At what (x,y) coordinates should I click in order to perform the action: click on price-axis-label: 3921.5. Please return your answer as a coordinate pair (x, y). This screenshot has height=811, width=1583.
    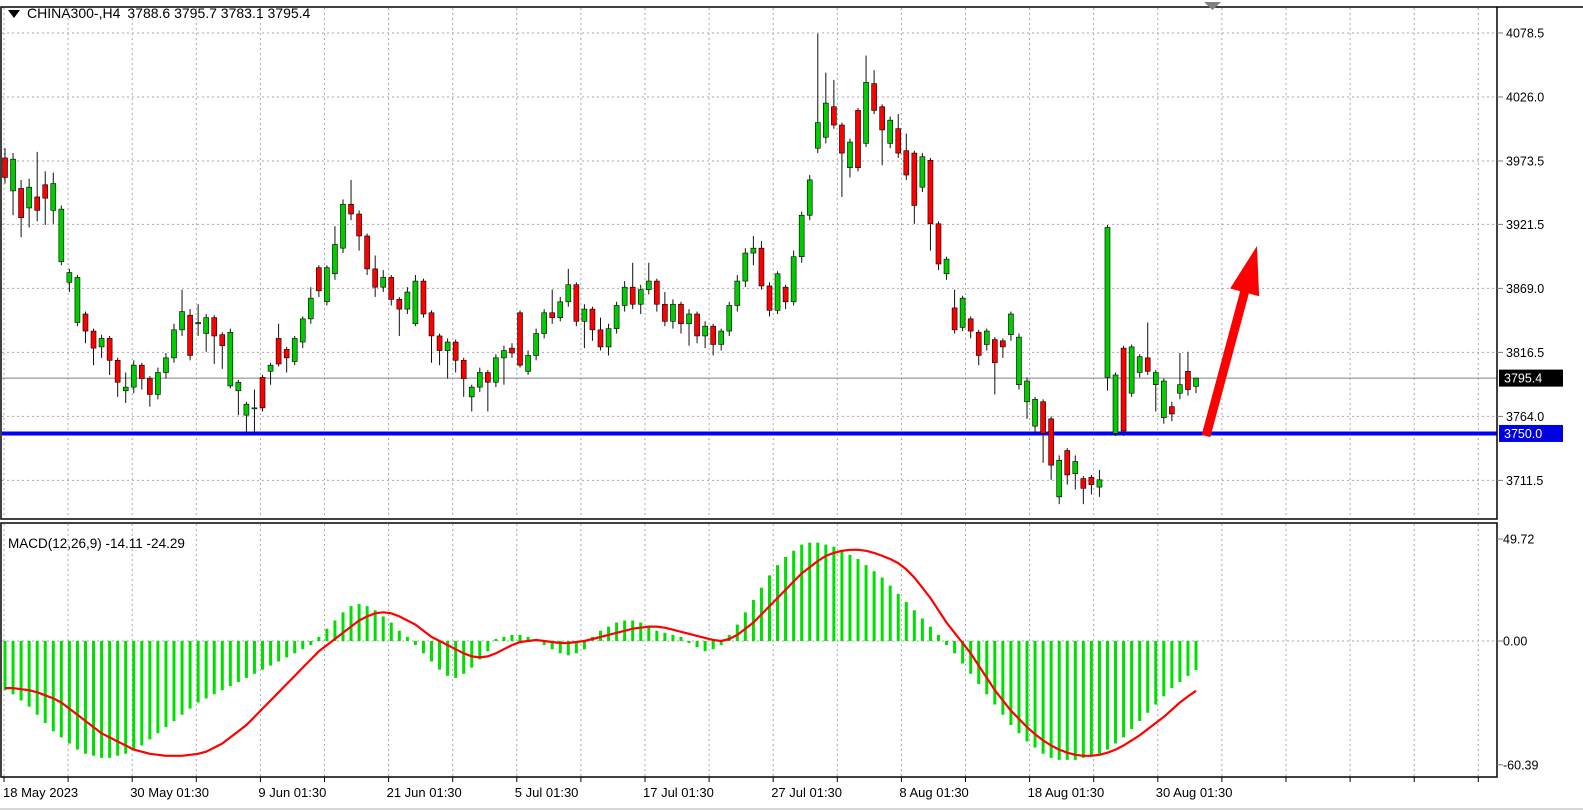
    Looking at the image, I should click on (1525, 225).